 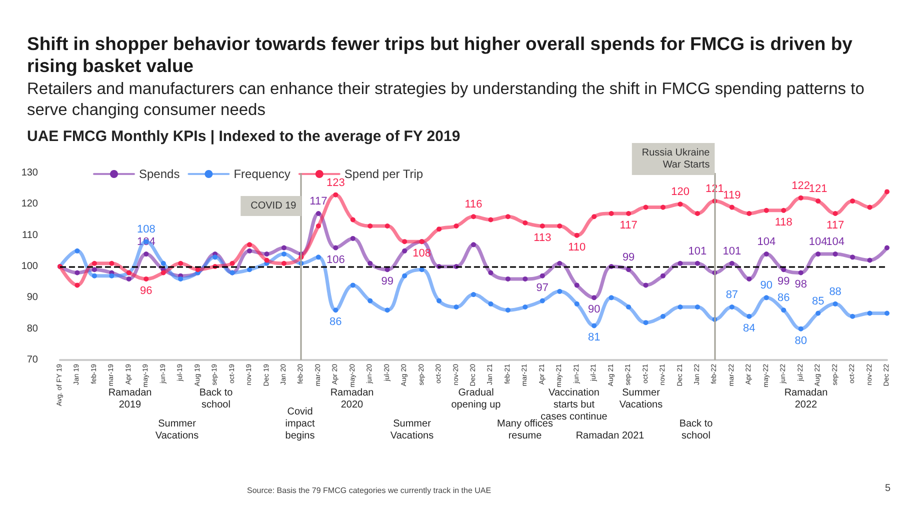 I want to click on source-note: Source: Basis the 79 FMCG categories we currently track in the UAE, so click(x=369, y=490).